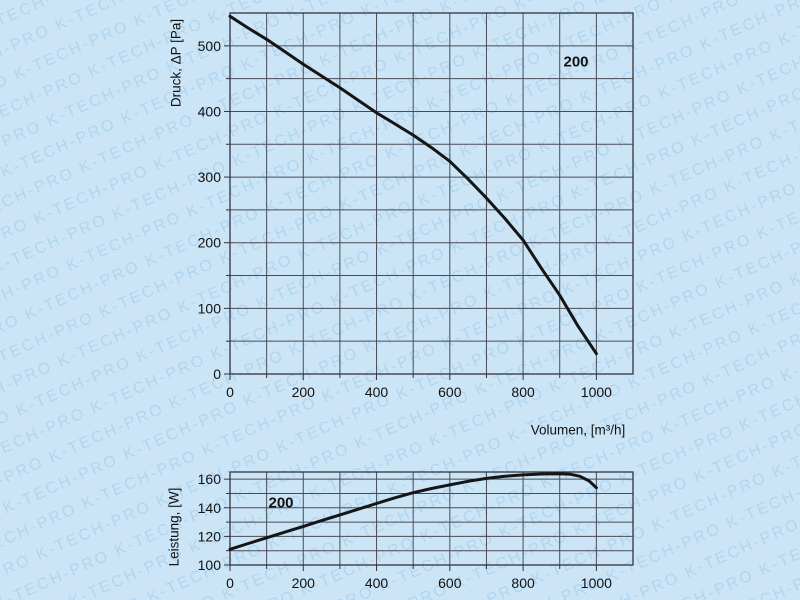 This screenshot has width=800, height=600. Describe the element at coordinates (210, 243) in the screenshot. I see `y-tick-label: 200` at that location.